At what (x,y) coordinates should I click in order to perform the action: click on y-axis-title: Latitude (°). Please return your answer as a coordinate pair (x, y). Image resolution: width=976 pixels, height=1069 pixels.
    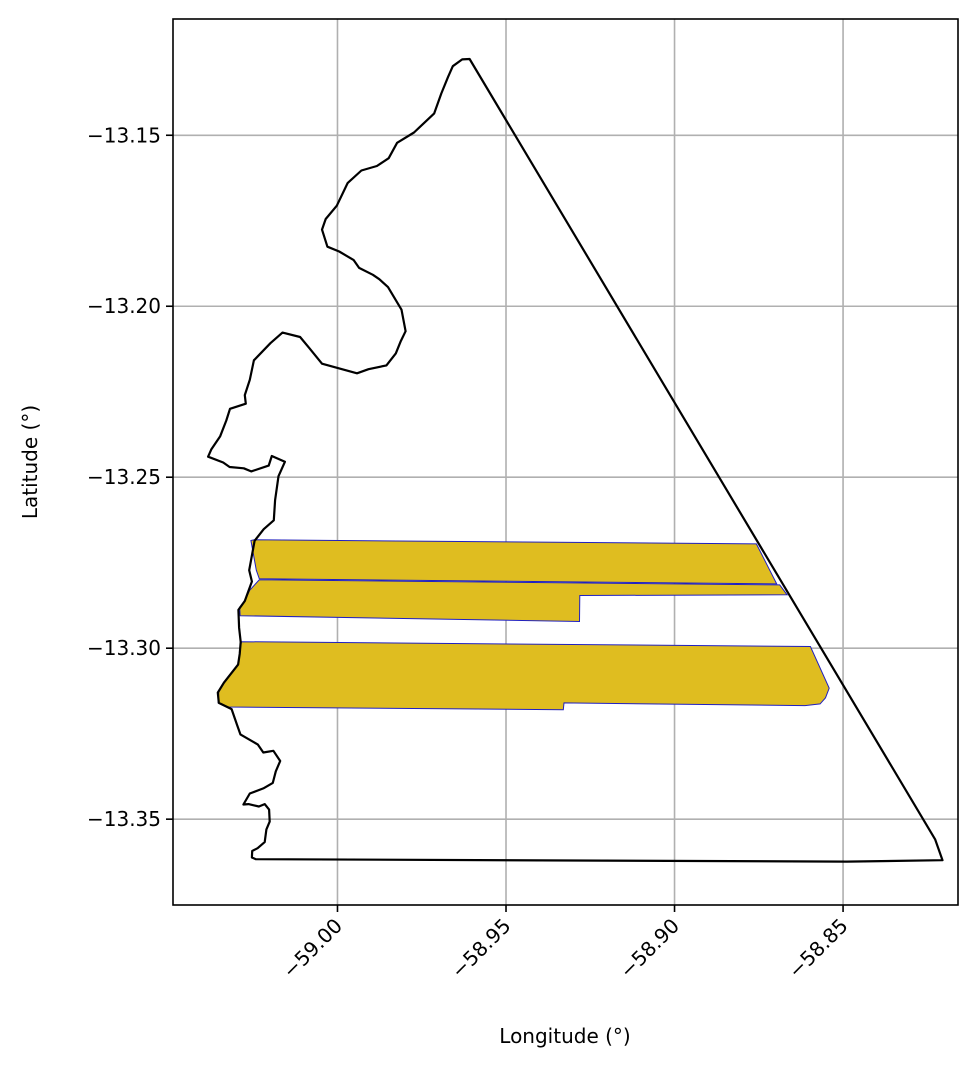
    Looking at the image, I should click on (30, 462).